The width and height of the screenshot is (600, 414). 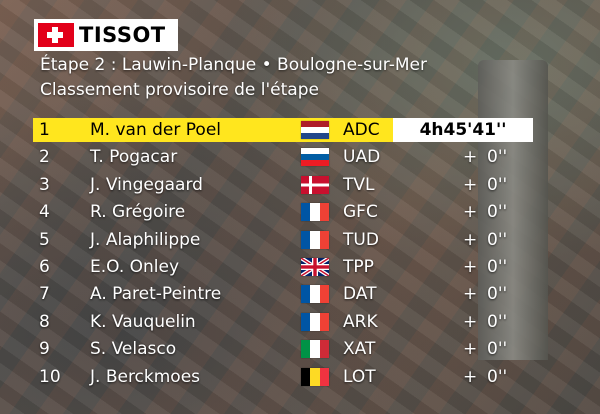 I want to click on italy-flag, so click(x=315, y=349).